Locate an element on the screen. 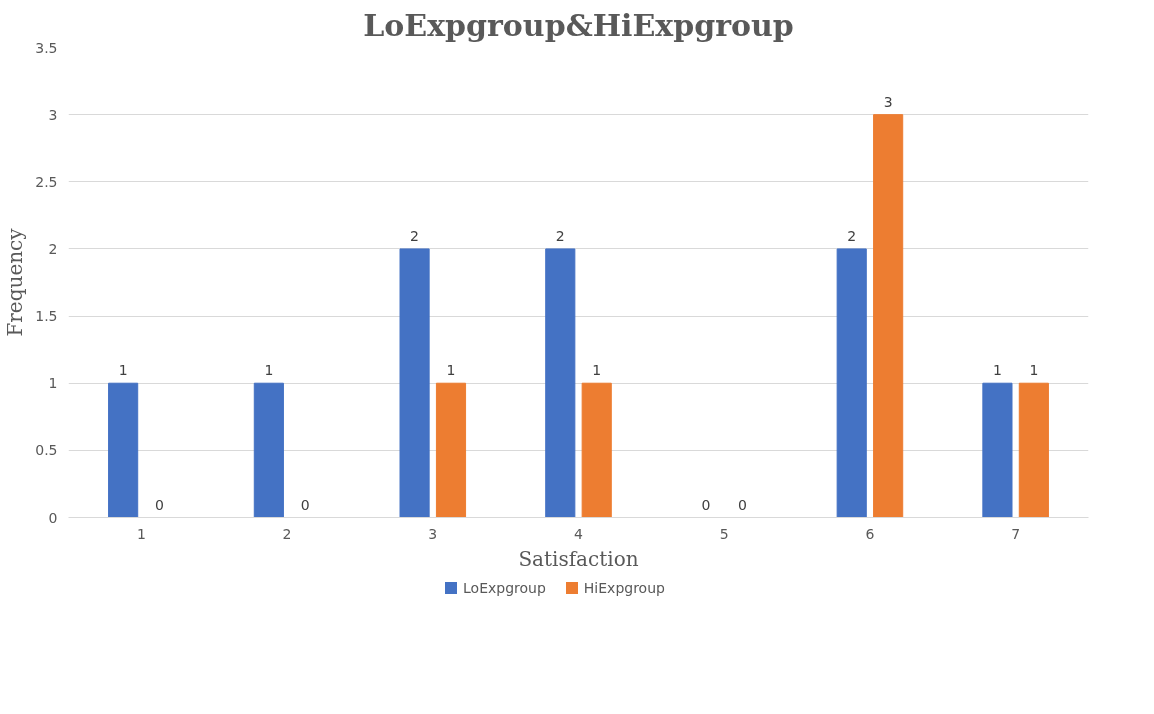 Image resolution: width=1154 pixels, height=714 pixels. x-tick-label: 5 is located at coordinates (724, 533).